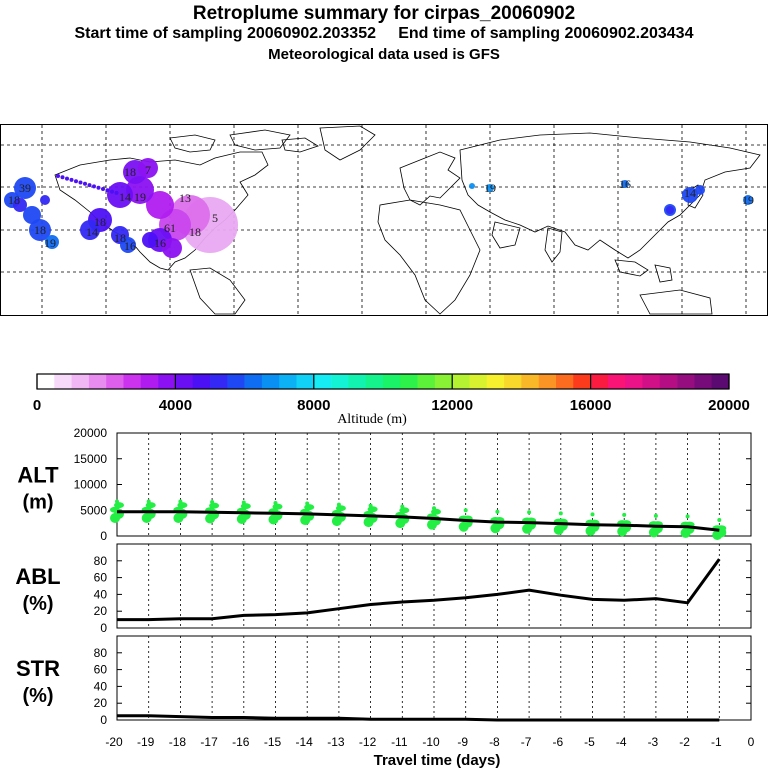 This screenshot has height=768, width=768. I want to click on x-tick-label: -5, so click(589, 742).